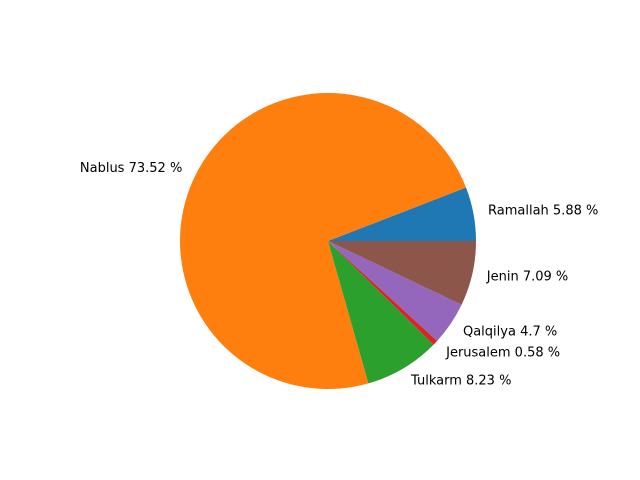 The width and height of the screenshot is (640, 480). Describe the element at coordinates (502, 353) in the screenshot. I see `pie-label-jerusalem: Jerusalem 0.58 %` at that location.